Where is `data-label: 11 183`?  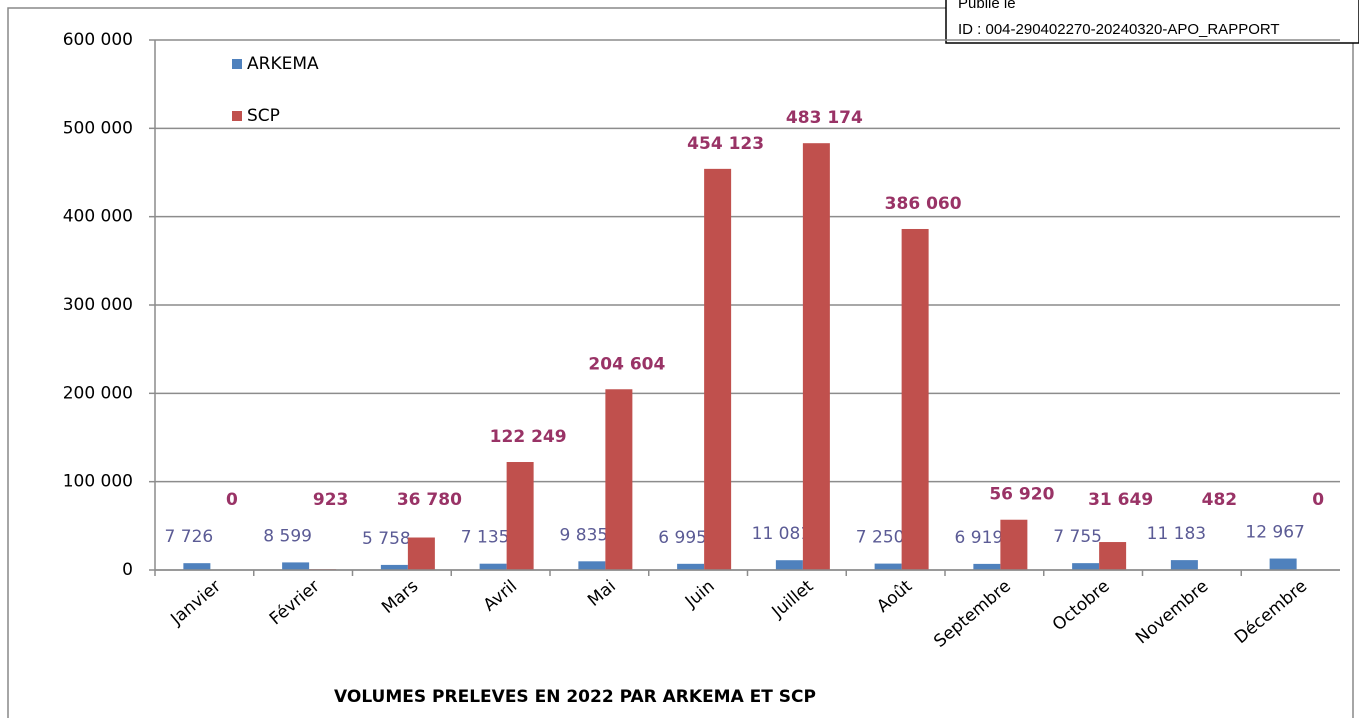 data-label: 11 183 is located at coordinates (1176, 534).